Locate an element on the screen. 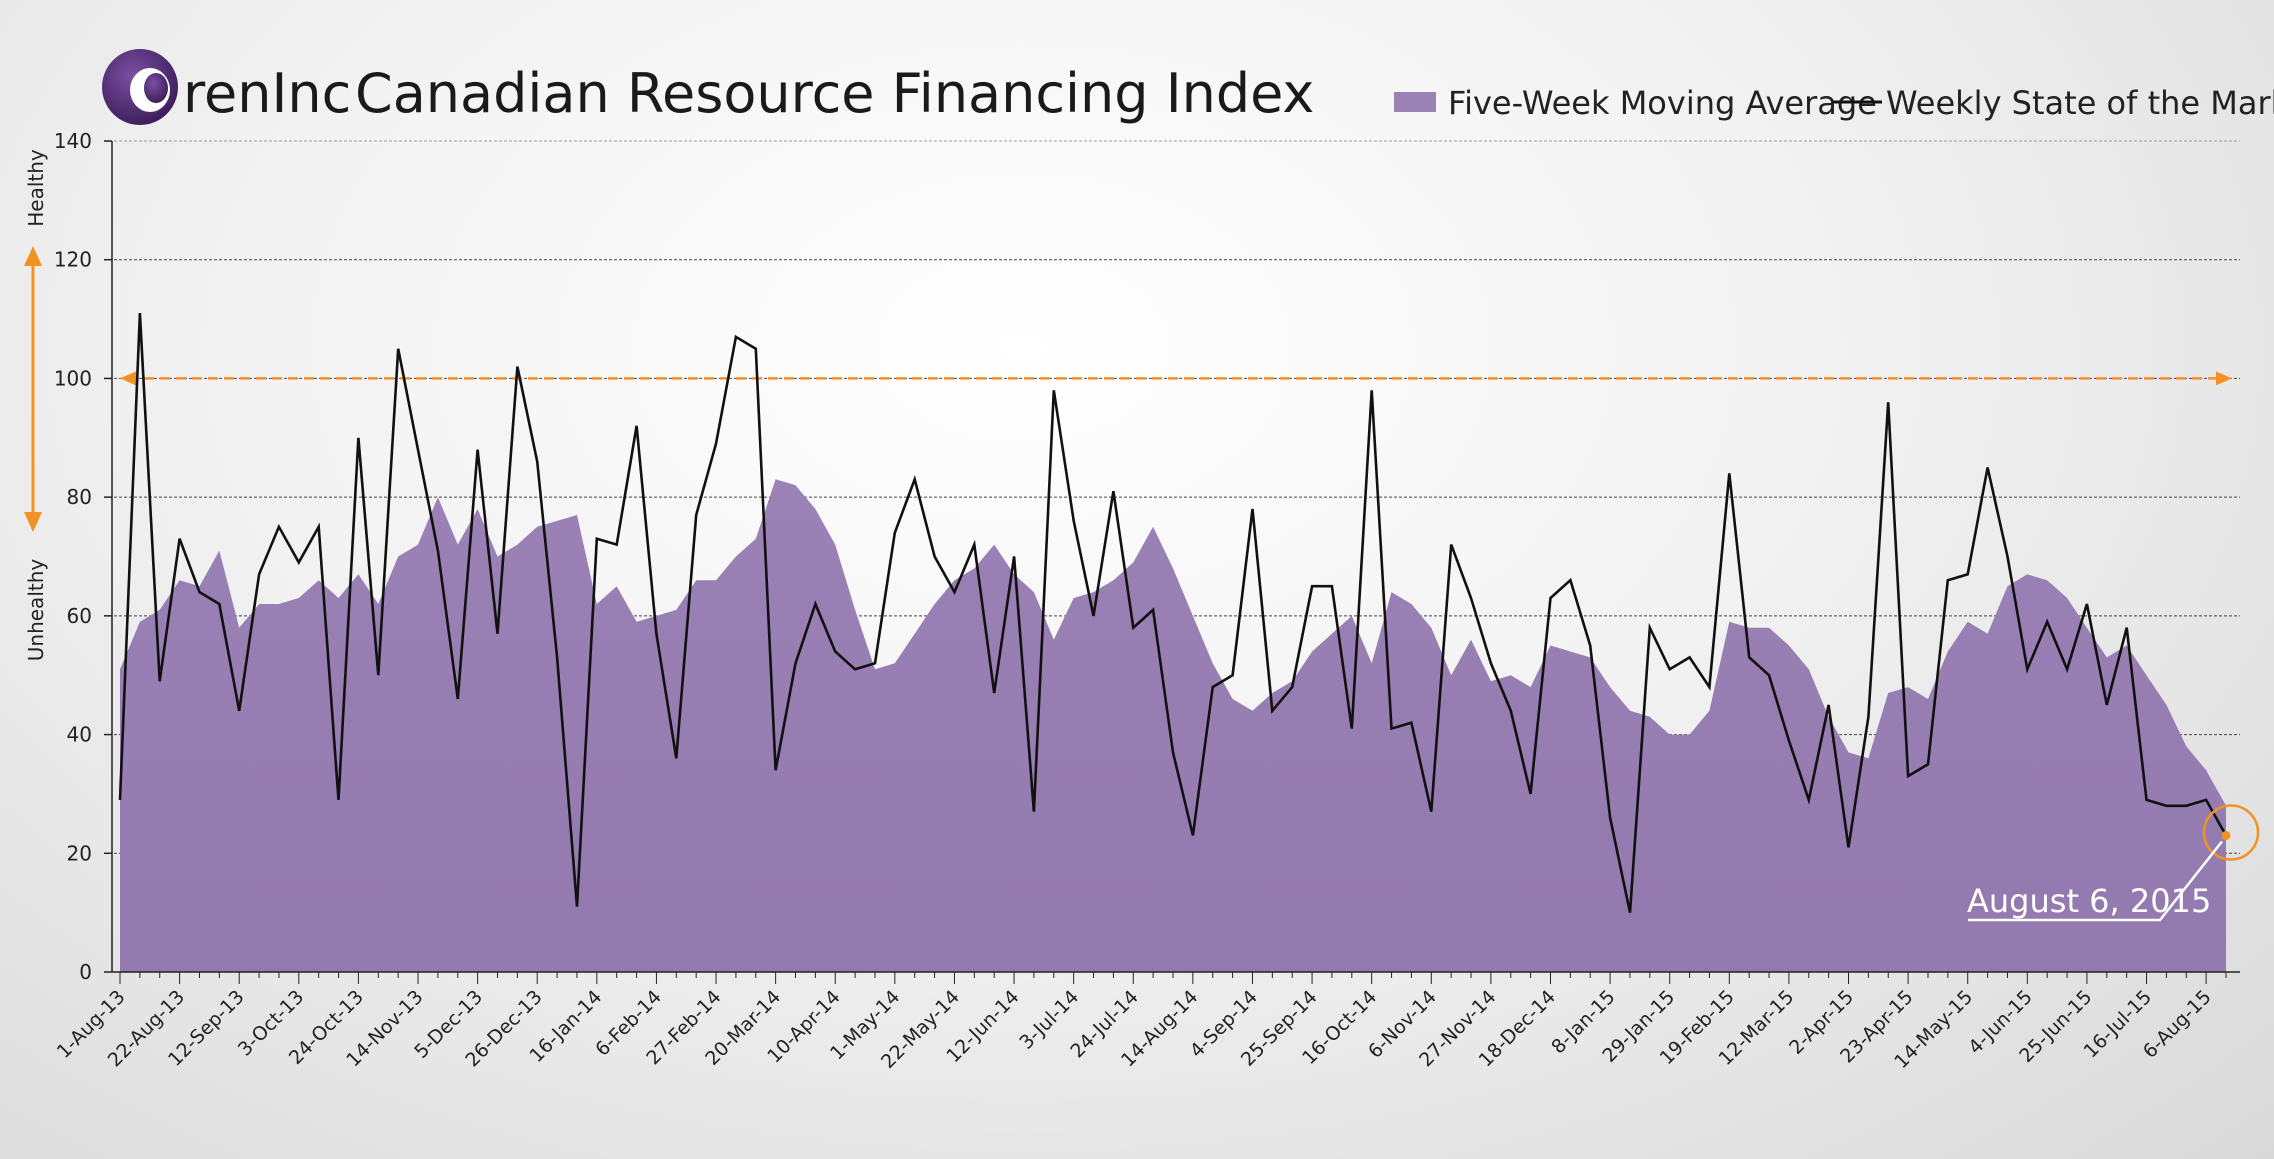 Image resolution: width=2274 pixels, height=1159 pixels. legend-line-label: Weekly State of the Market is located at coordinates (2080, 103).